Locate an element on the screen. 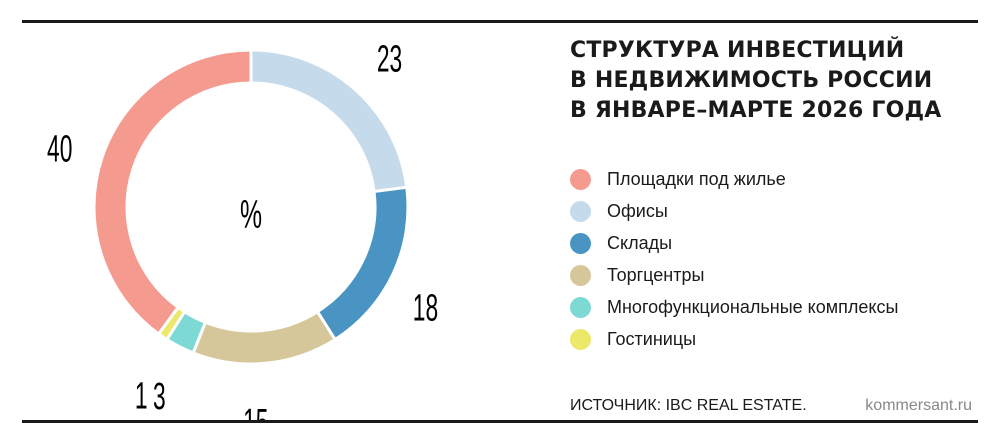 Image resolution: width=1000 pixels, height=445 pixels. legend-label: Офисы is located at coordinates (637, 210).